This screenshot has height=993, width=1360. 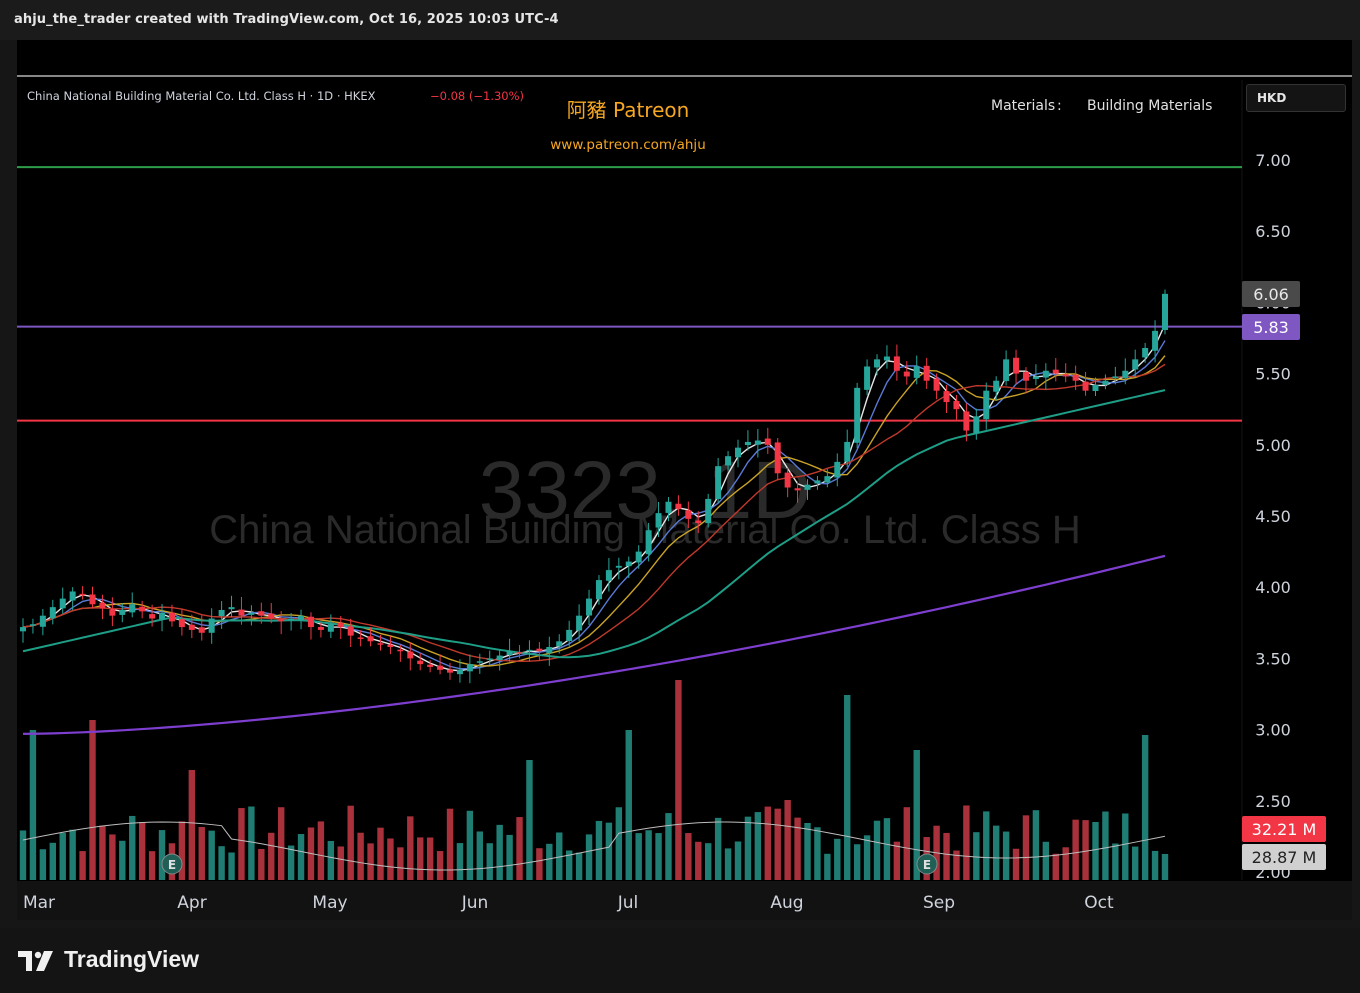 What do you see at coordinates (1023, 106) in the screenshot?
I see `sector-label: Materials` at bounding box center [1023, 106].